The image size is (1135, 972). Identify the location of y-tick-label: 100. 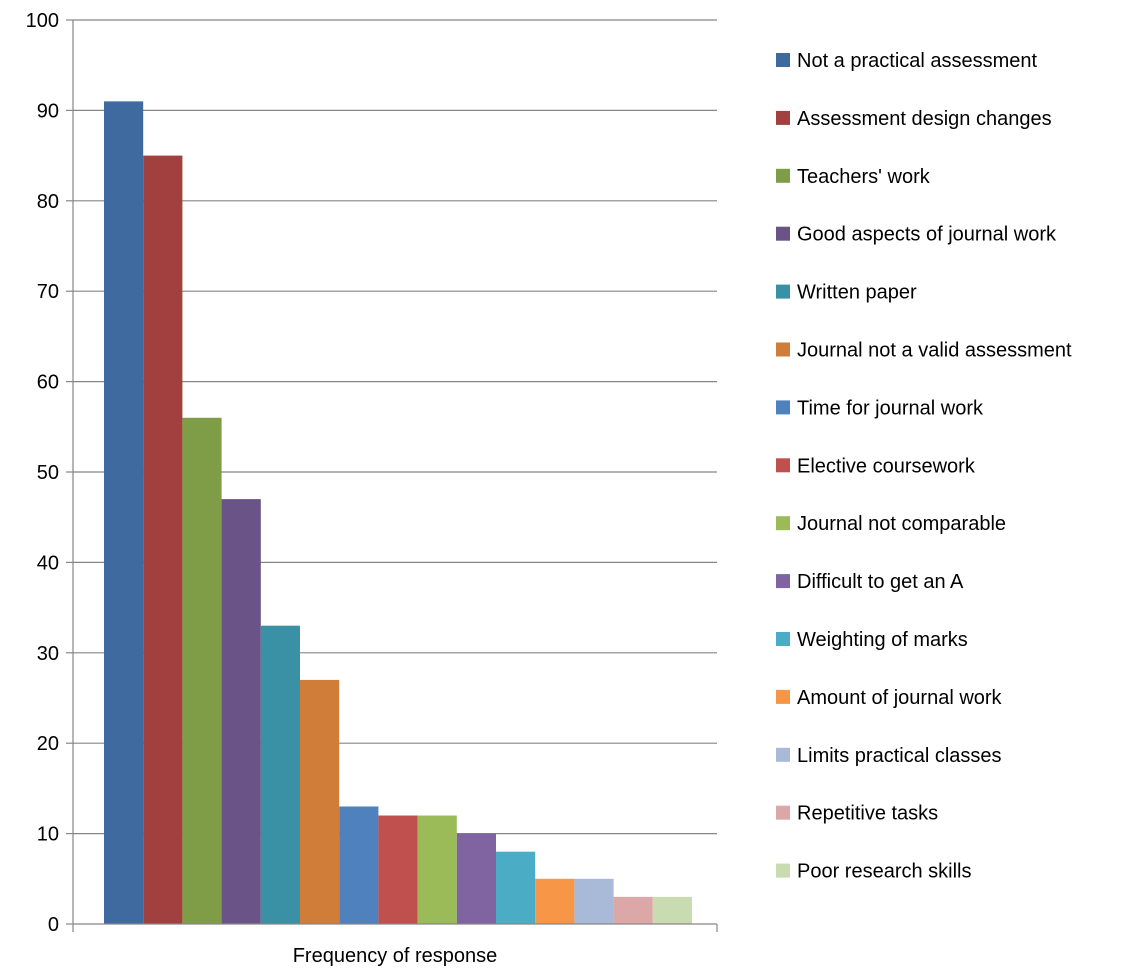
(42, 21).